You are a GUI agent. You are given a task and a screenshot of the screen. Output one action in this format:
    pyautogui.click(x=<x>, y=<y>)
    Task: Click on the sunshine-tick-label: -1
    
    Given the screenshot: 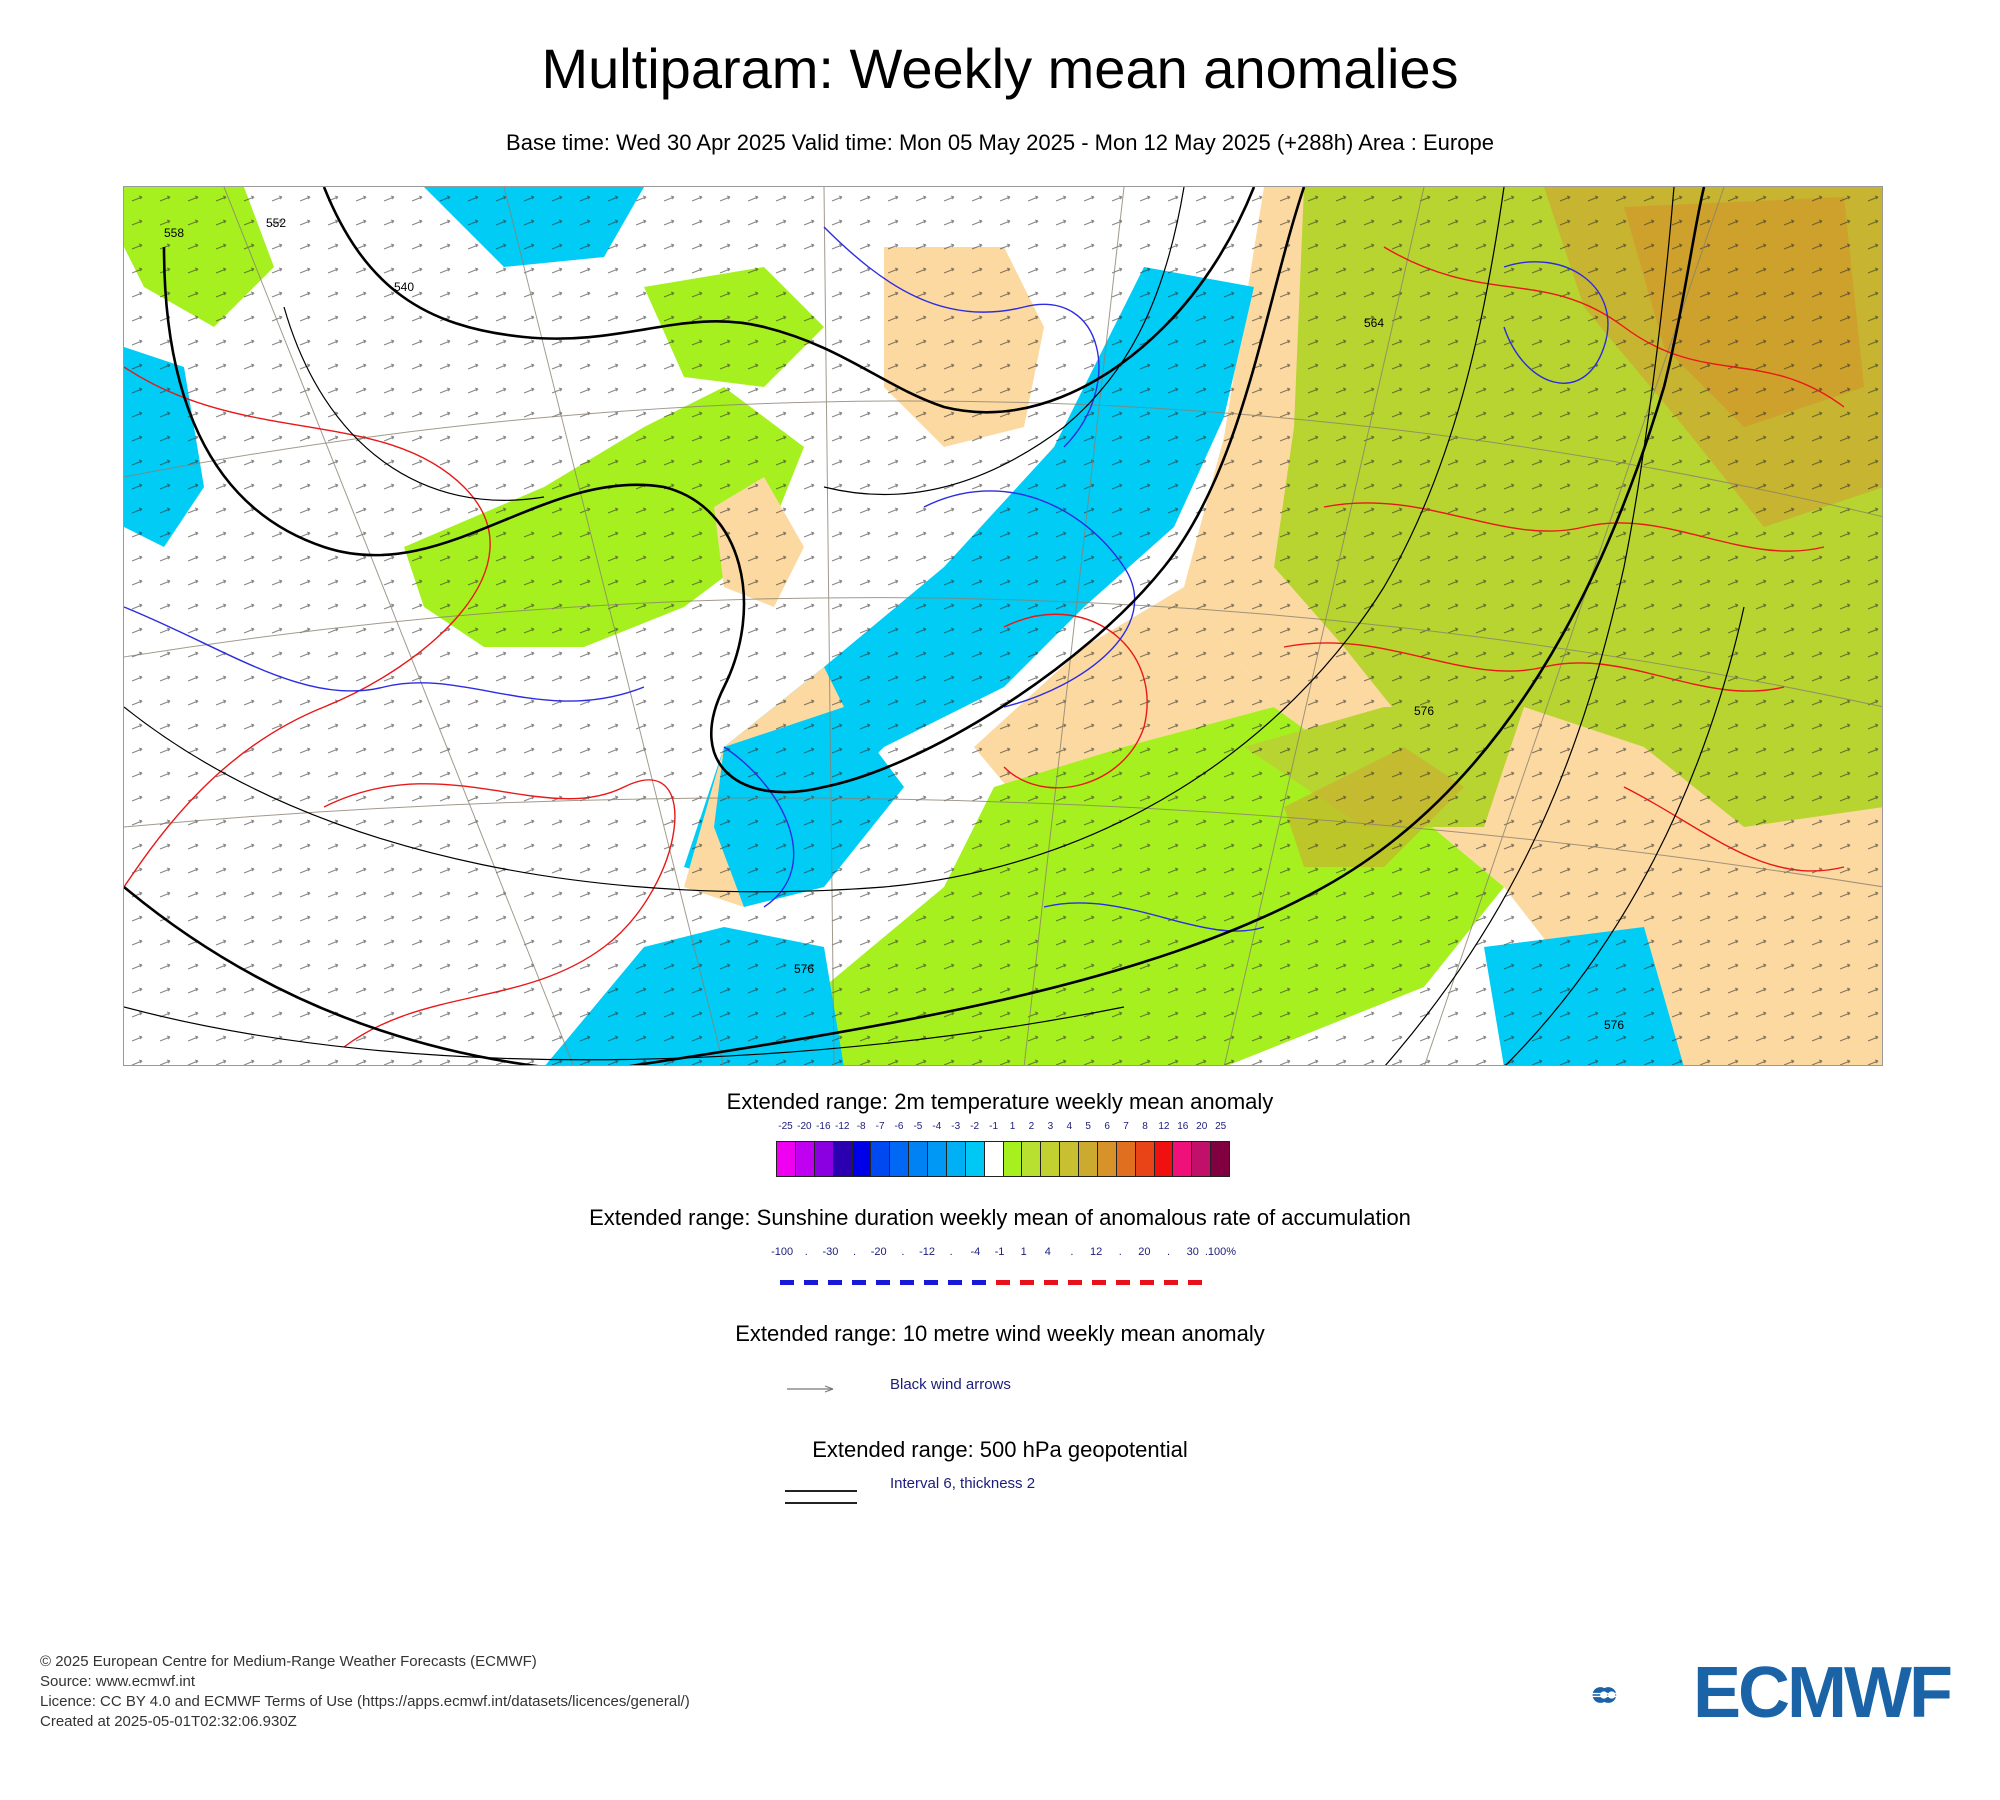 What is the action you would take?
    pyautogui.click(x=999, y=1252)
    